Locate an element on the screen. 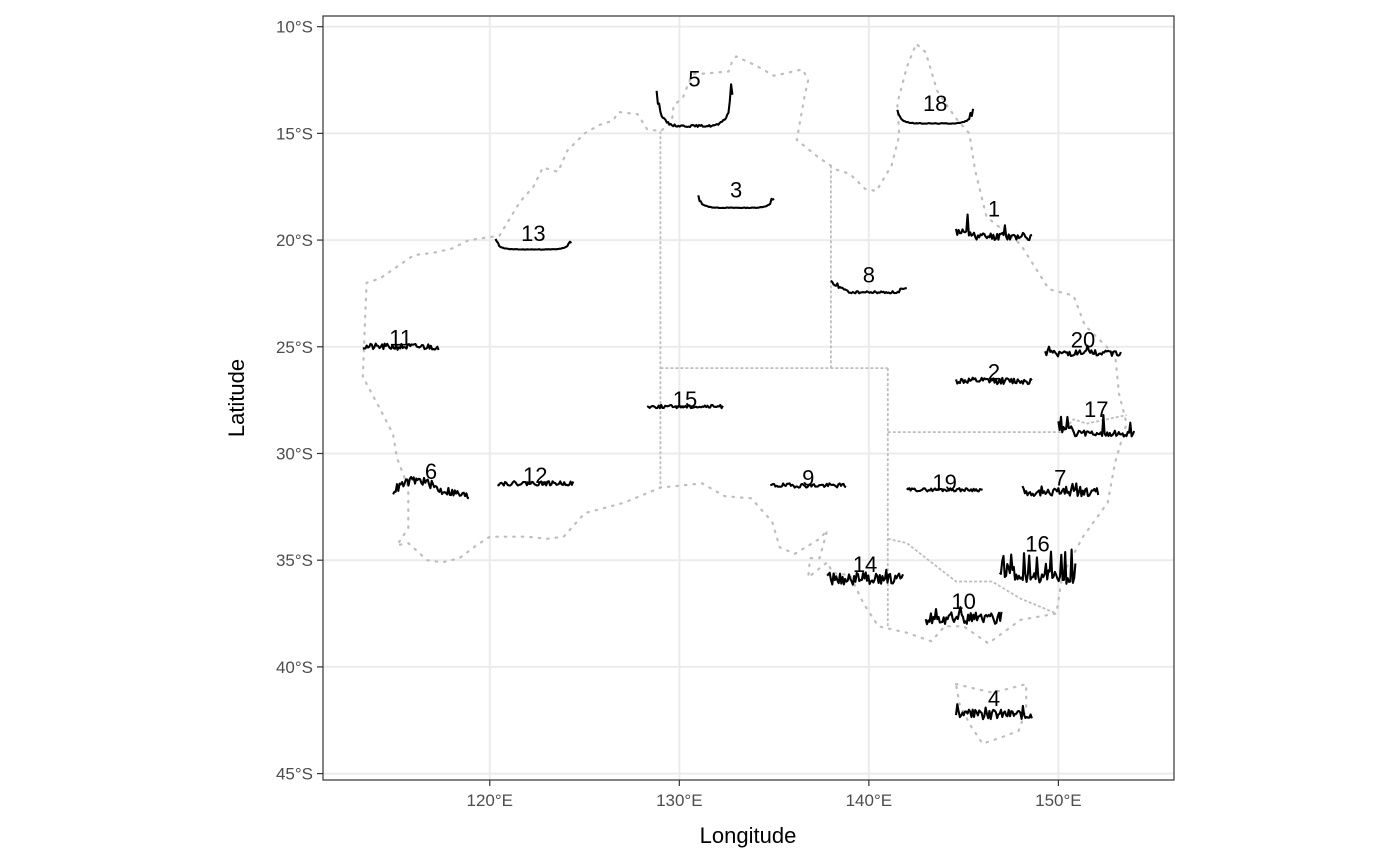  y-tick-label: 25°S is located at coordinates (294, 347).